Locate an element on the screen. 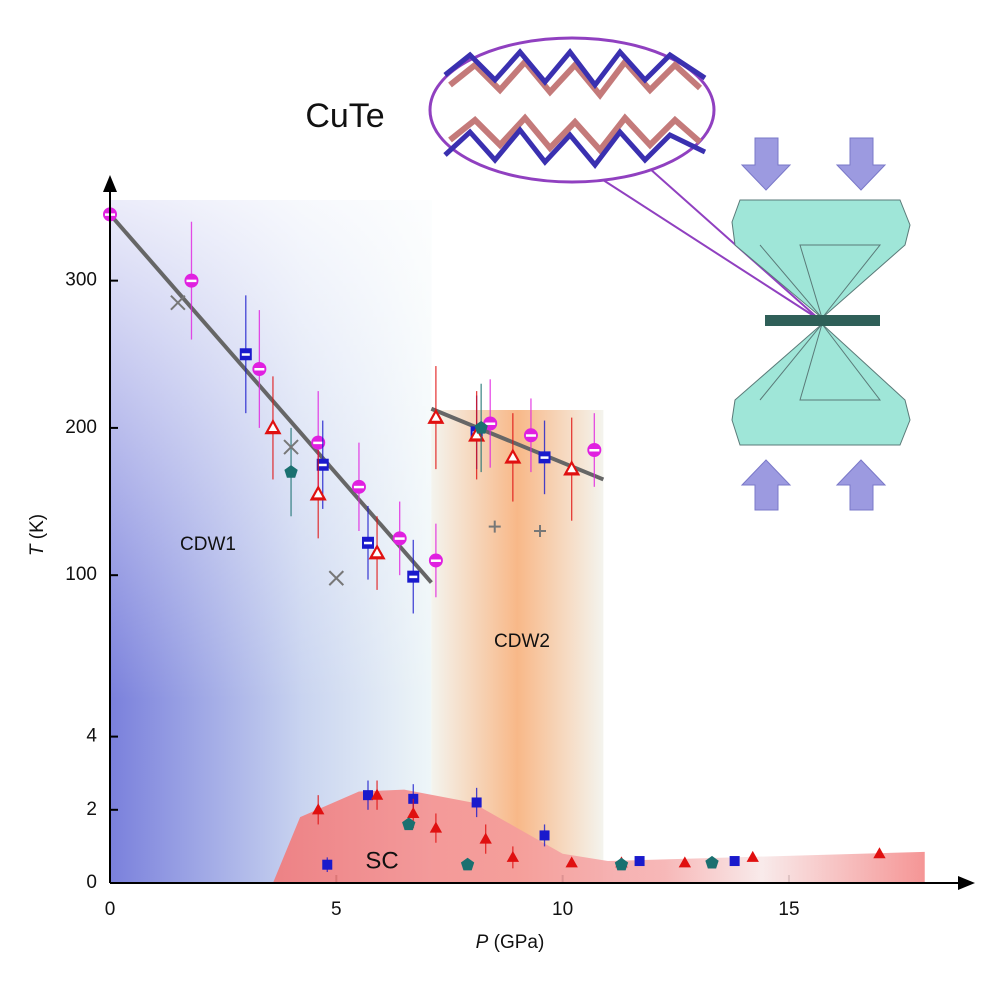  x-tick-label: 5 is located at coordinates (336, 909).